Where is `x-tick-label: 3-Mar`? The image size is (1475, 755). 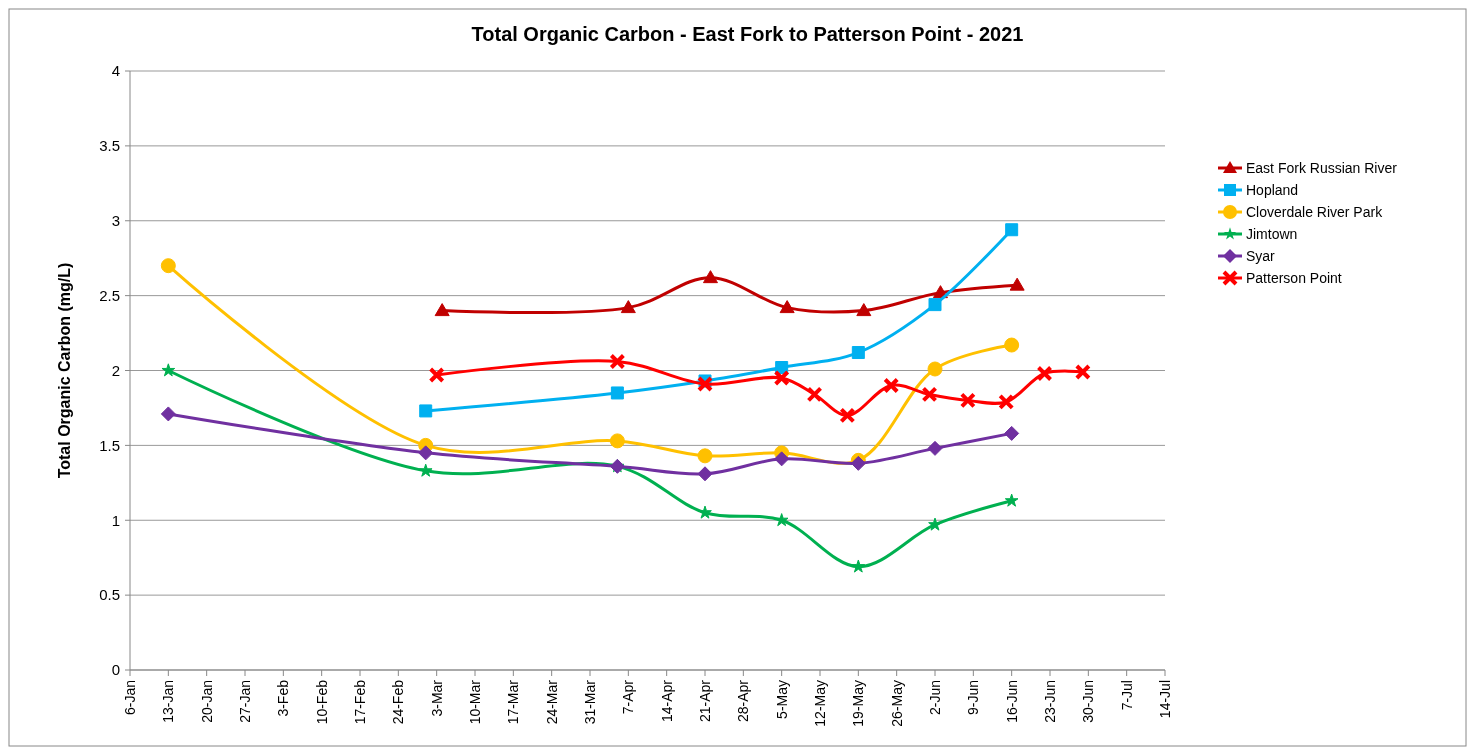 x-tick-label: 3-Mar is located at coordinates (436, 698).